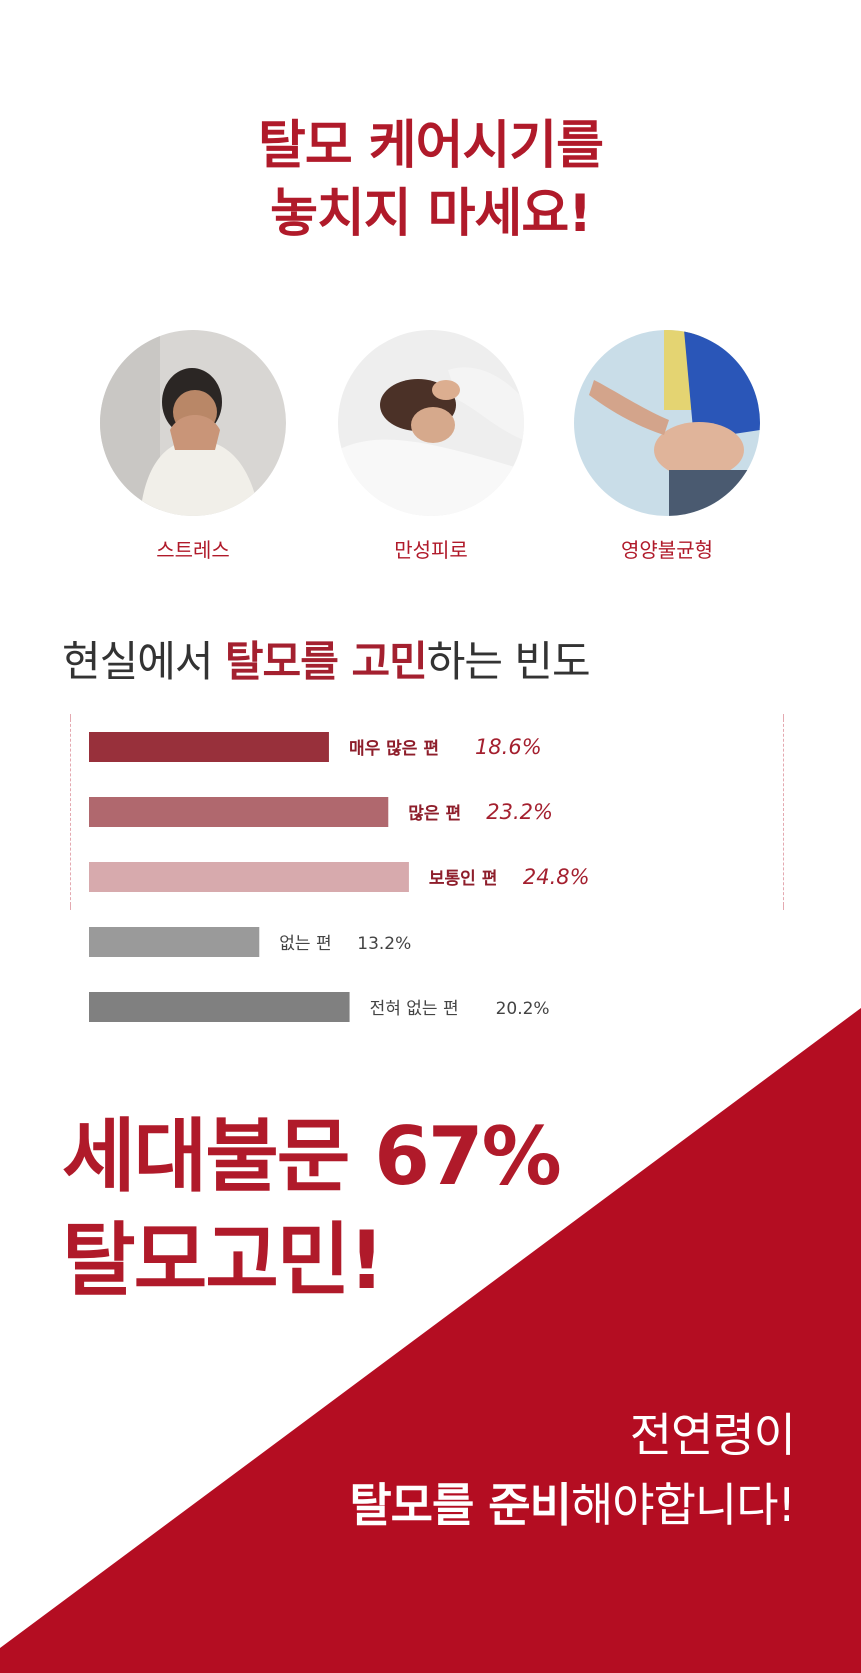 The image size is (861, 1673). I want to click on bar-value-label: 13.2%, so click(384, 944).